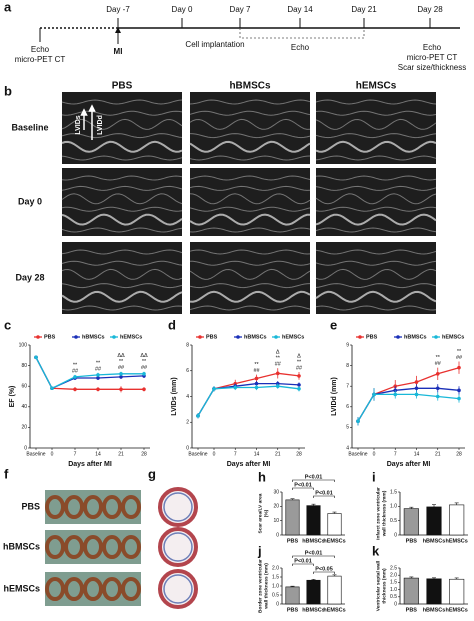 The width and height of the screenshot is (474, 621). I want to click on y-tick-label: 7, so click(347, 387).